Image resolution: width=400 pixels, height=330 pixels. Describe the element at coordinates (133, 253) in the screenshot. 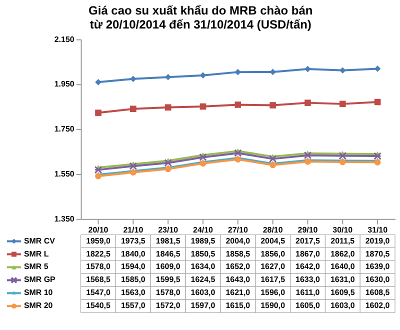

I see `data-label: 1840,0` at that location.